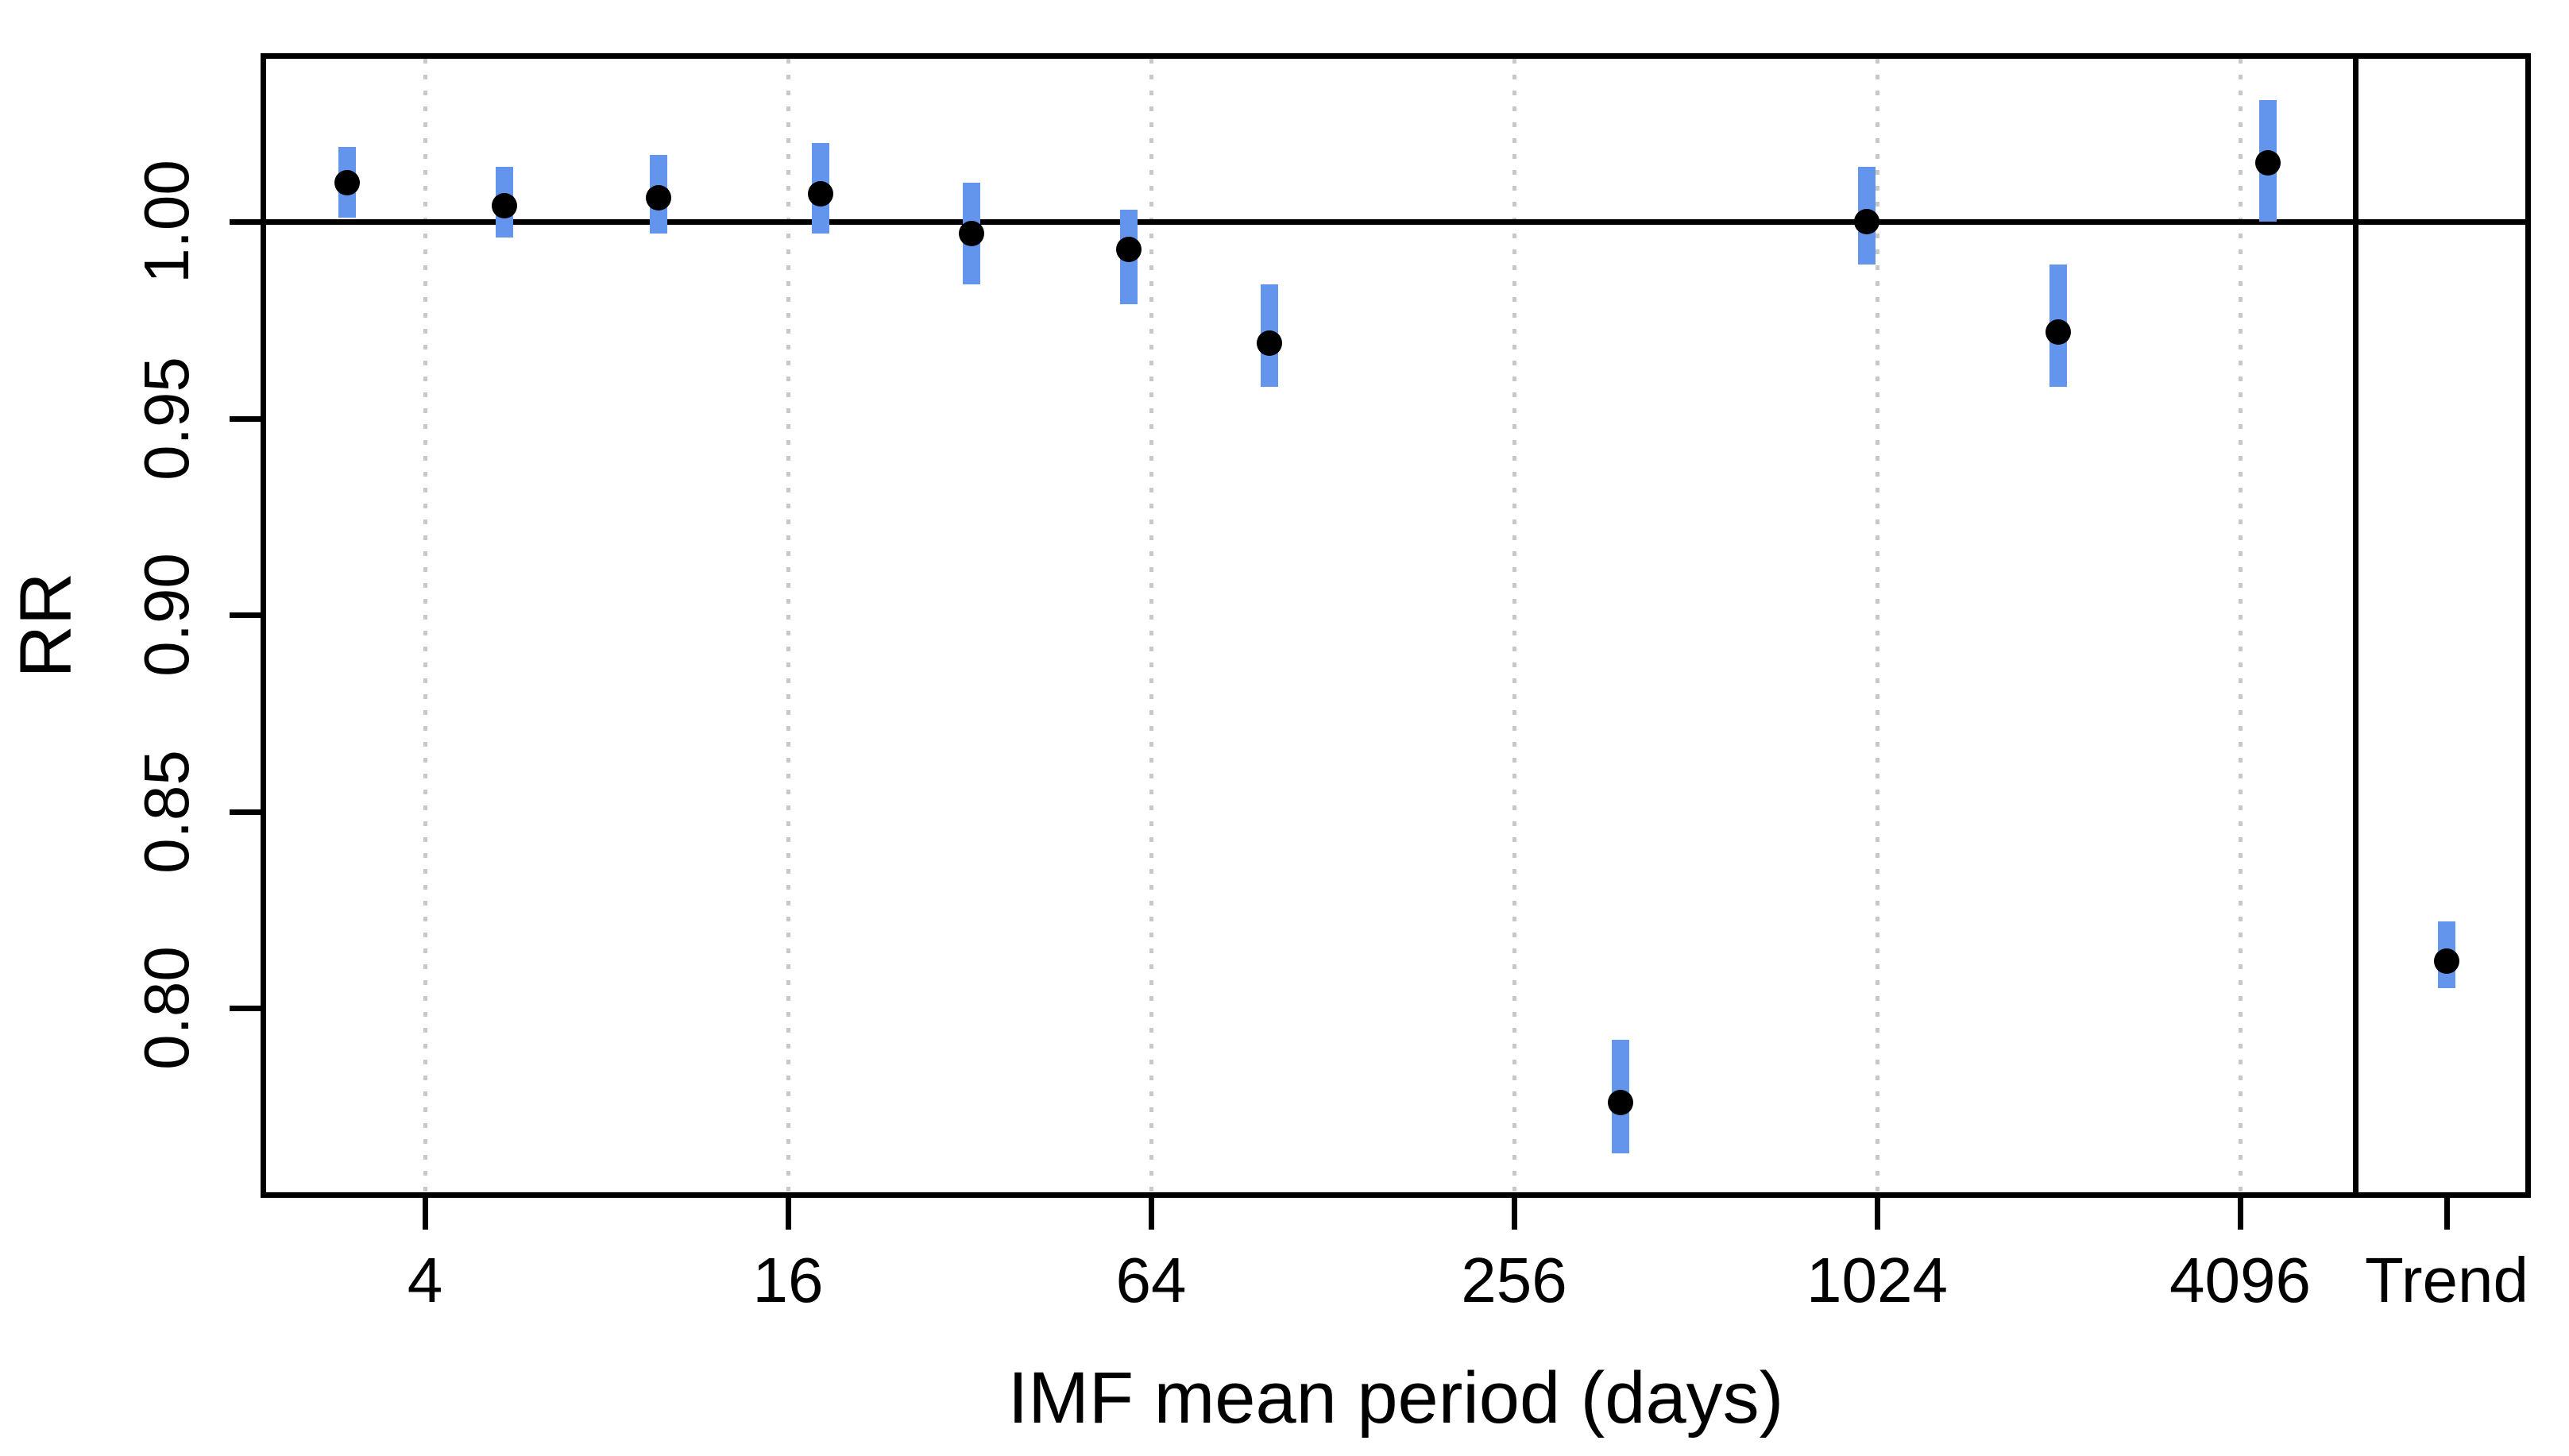 The width and height of the screenshot is (2569, 1456). What do you see at coordinates (246, 418) in the screenshot?
I see `y-tick-0.95` at bounding box center [246, 418].